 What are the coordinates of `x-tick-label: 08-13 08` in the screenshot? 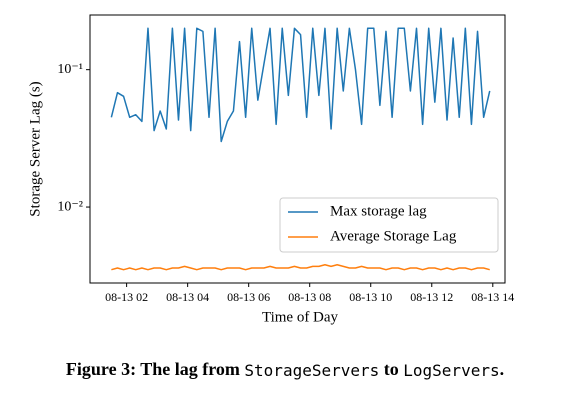 It's located at (309, 297).